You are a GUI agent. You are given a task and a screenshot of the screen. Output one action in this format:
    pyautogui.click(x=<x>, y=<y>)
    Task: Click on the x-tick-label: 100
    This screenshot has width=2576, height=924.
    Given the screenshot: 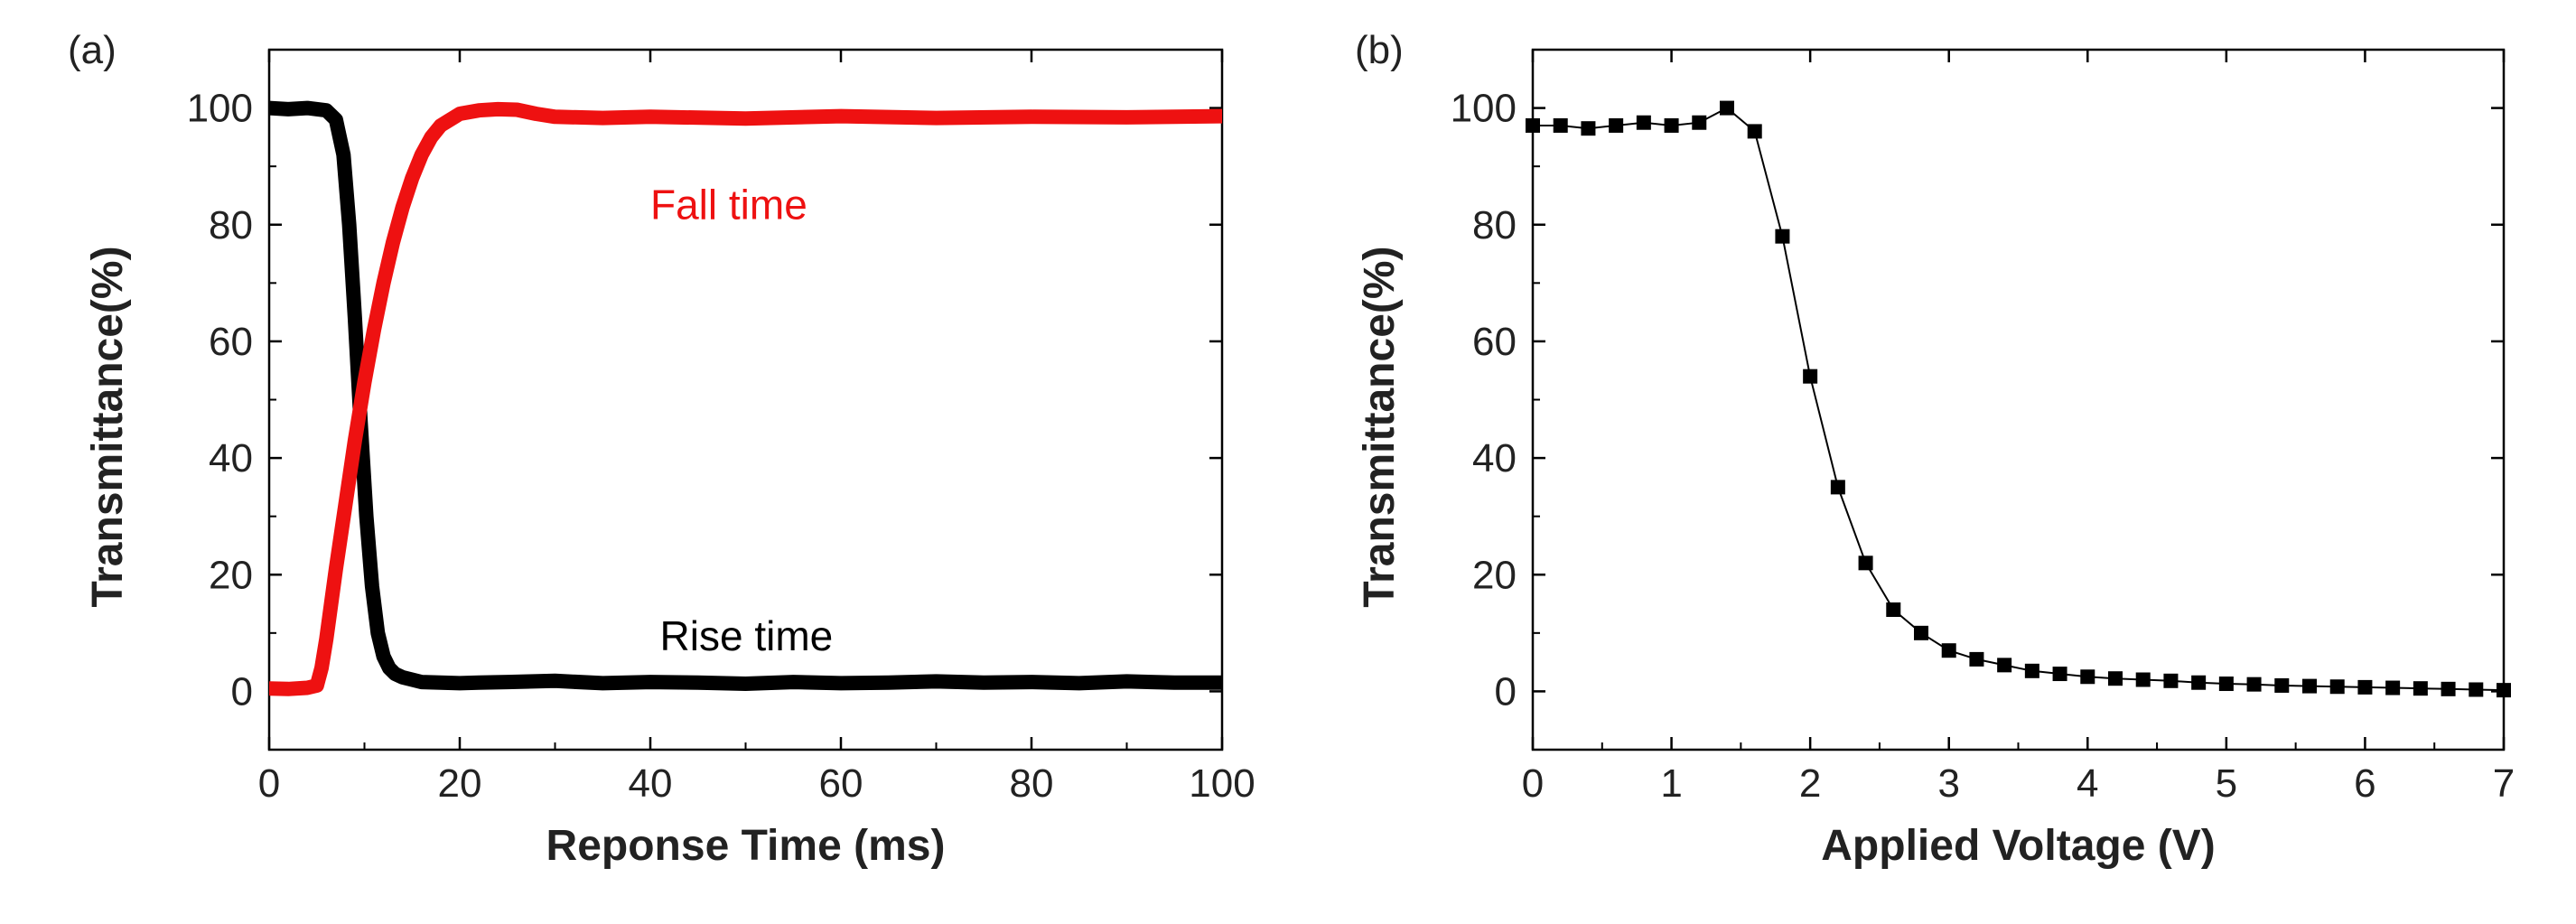 What is the action you would take?
    pyautogui.click(x=1222, y=784)
    